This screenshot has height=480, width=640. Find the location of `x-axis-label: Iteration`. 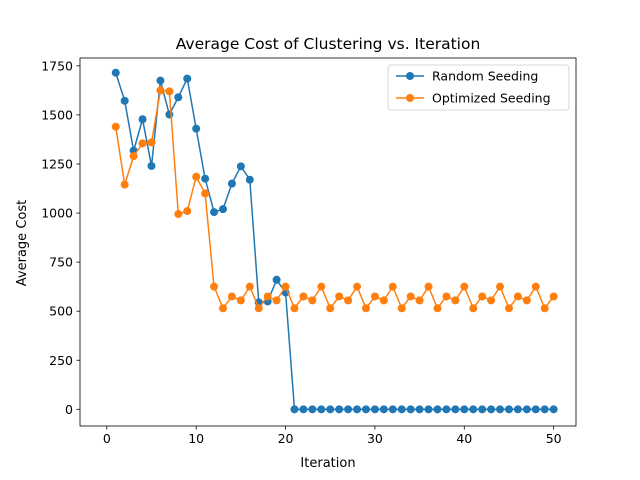

x-axis-label: Iteration is located at coordinates (327, 463).